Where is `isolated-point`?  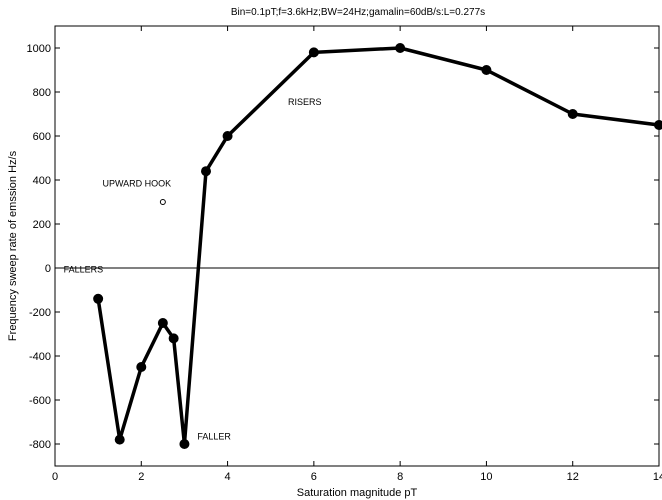 isolated-point is located at coordinates (162, 202).